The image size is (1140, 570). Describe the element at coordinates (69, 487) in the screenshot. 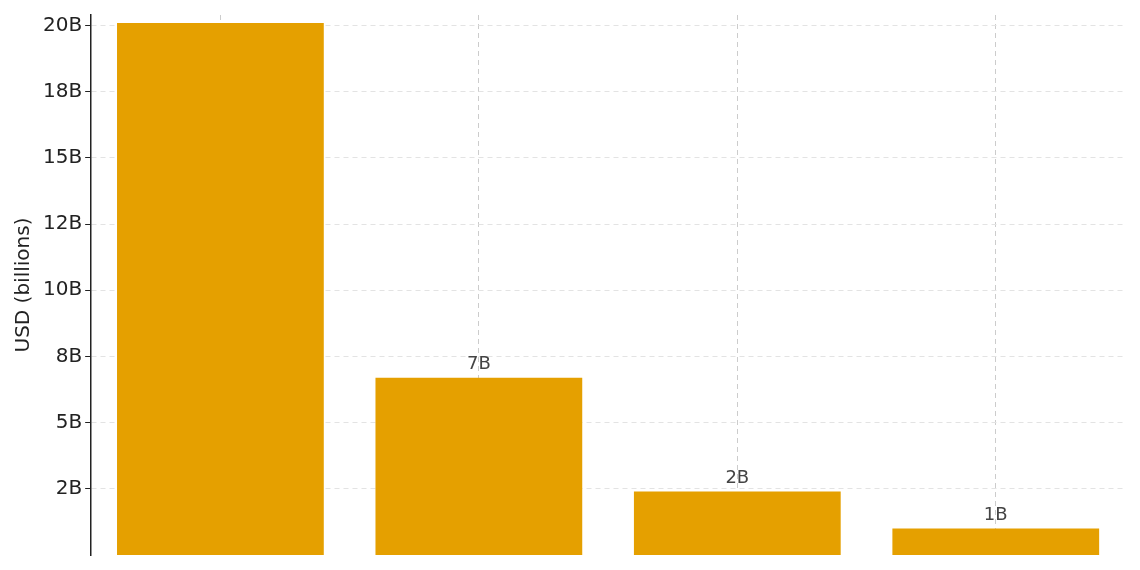

I see `y-tick-label: 2B` at that location.